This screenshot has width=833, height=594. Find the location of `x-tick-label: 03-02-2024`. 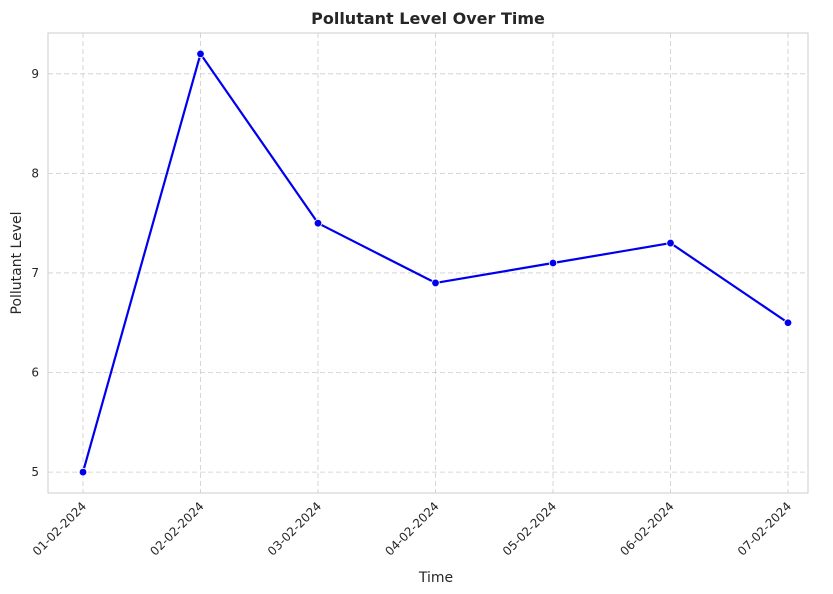

x-tick-label: 03-02-2024 is located at coordinates (294, 528).